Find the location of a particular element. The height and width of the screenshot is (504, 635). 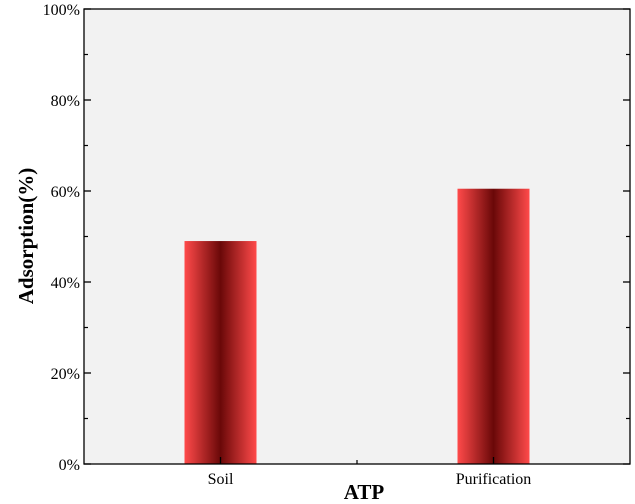

x-axis: Soil Purification is located at coordinates (370, 472).